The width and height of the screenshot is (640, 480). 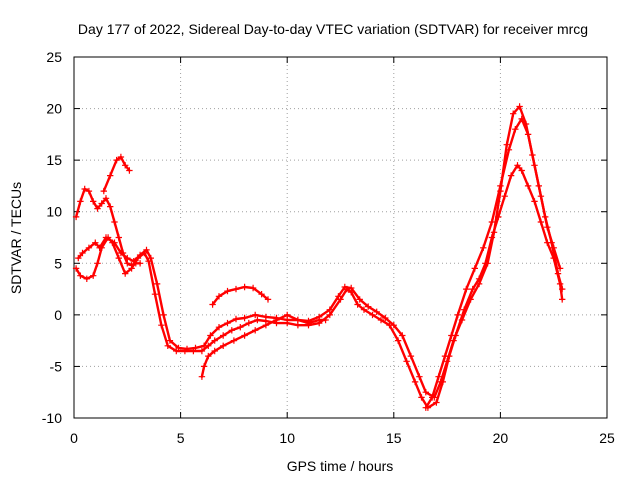 I want to click on y-axis-title: SDTVAR / TECUs, so click(x=16, y=238).